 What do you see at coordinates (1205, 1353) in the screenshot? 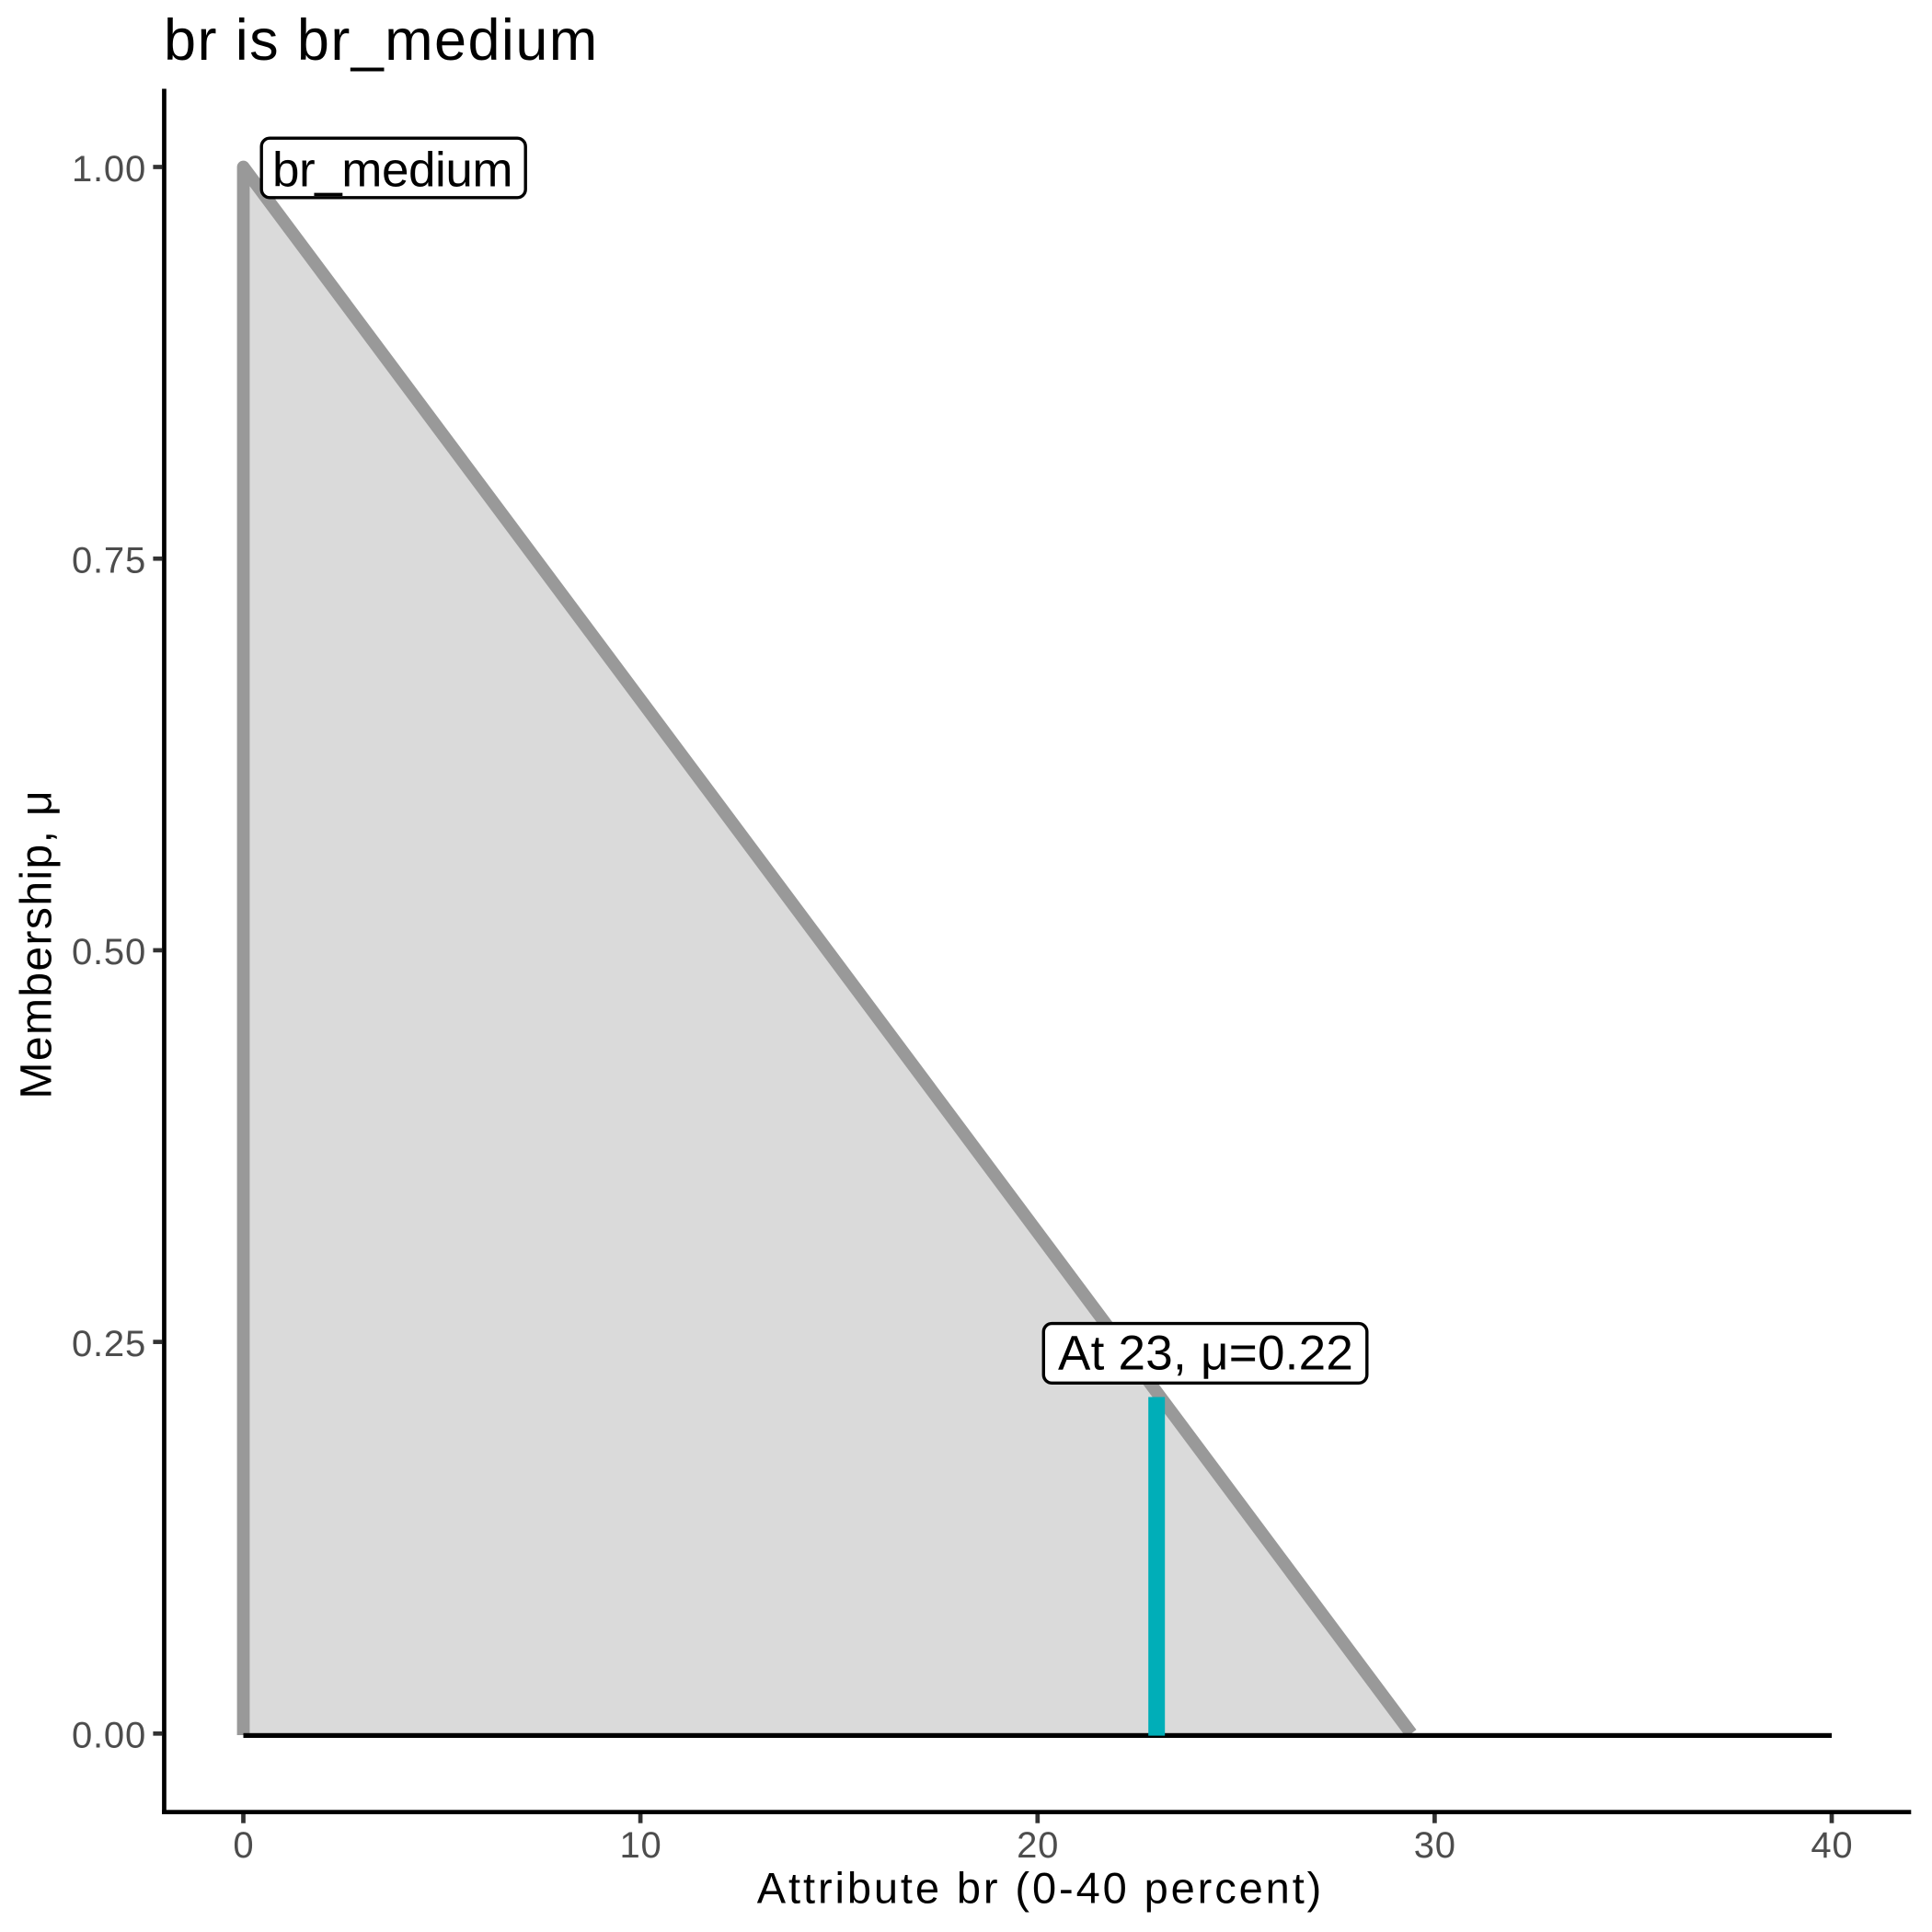
I see `svg-text: At 23, μ=0.22` at bounding box center [1205, 1353].